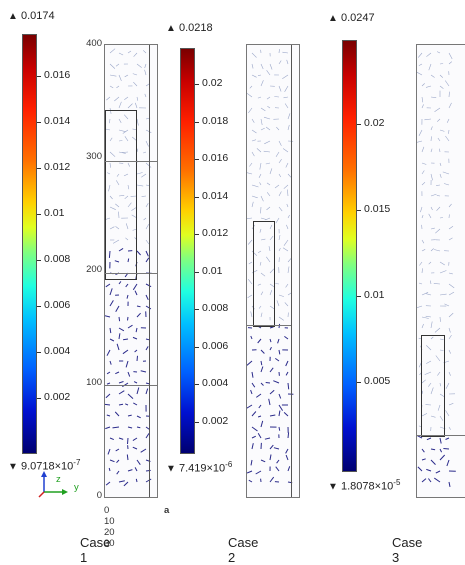 The width and height of the screenshot is (465, 565). What do you see at coordinates (358, 18) in the screenshot?
I see `case-3-max-value: 0.0247` at bounding box center [358, 18].